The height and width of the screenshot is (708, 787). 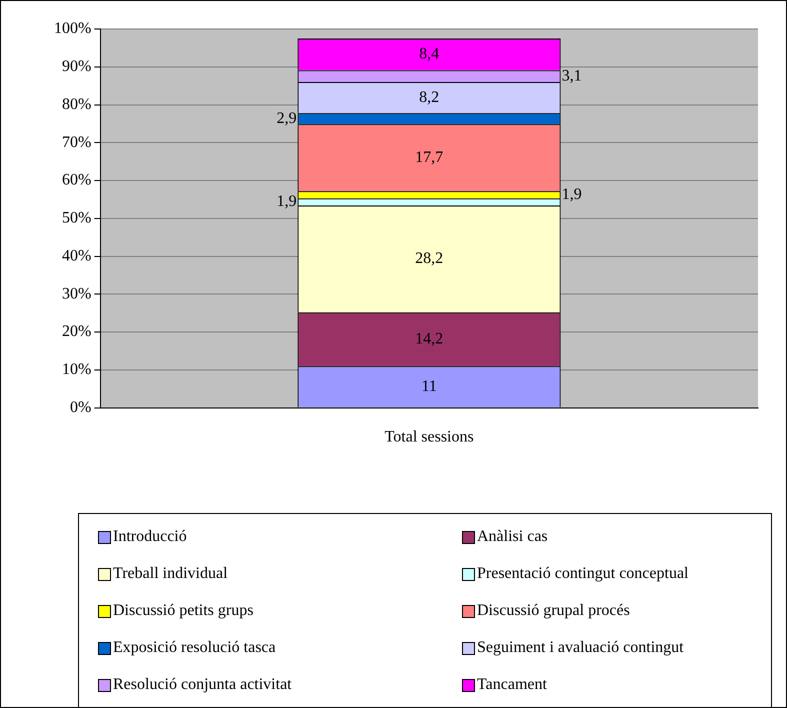 I want to click on y-tick-label: 90%, so click(x=77, y=67).